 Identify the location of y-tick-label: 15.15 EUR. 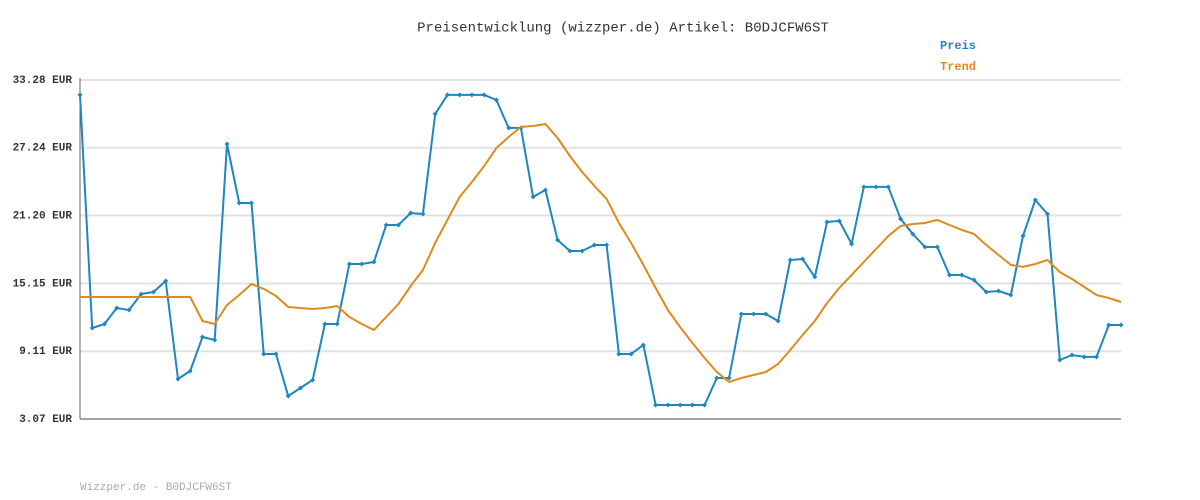
(43, 284).